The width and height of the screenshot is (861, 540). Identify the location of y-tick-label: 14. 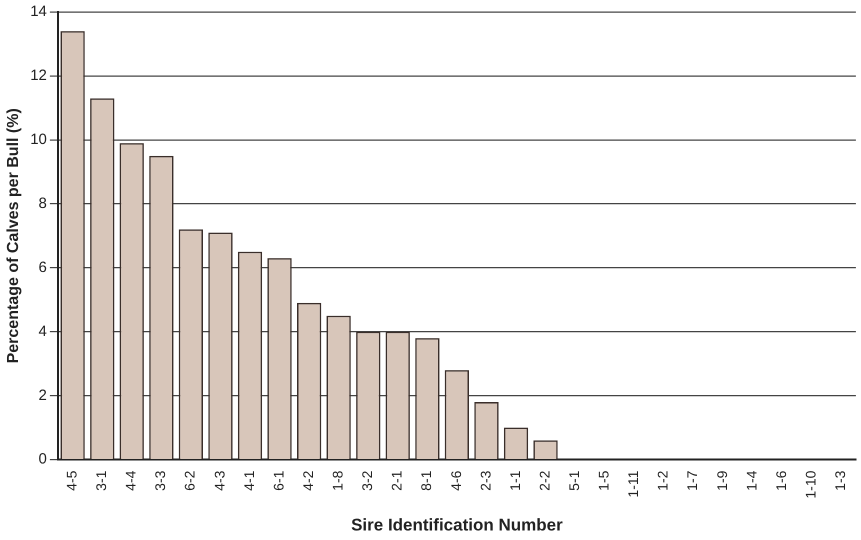
(38, 11).